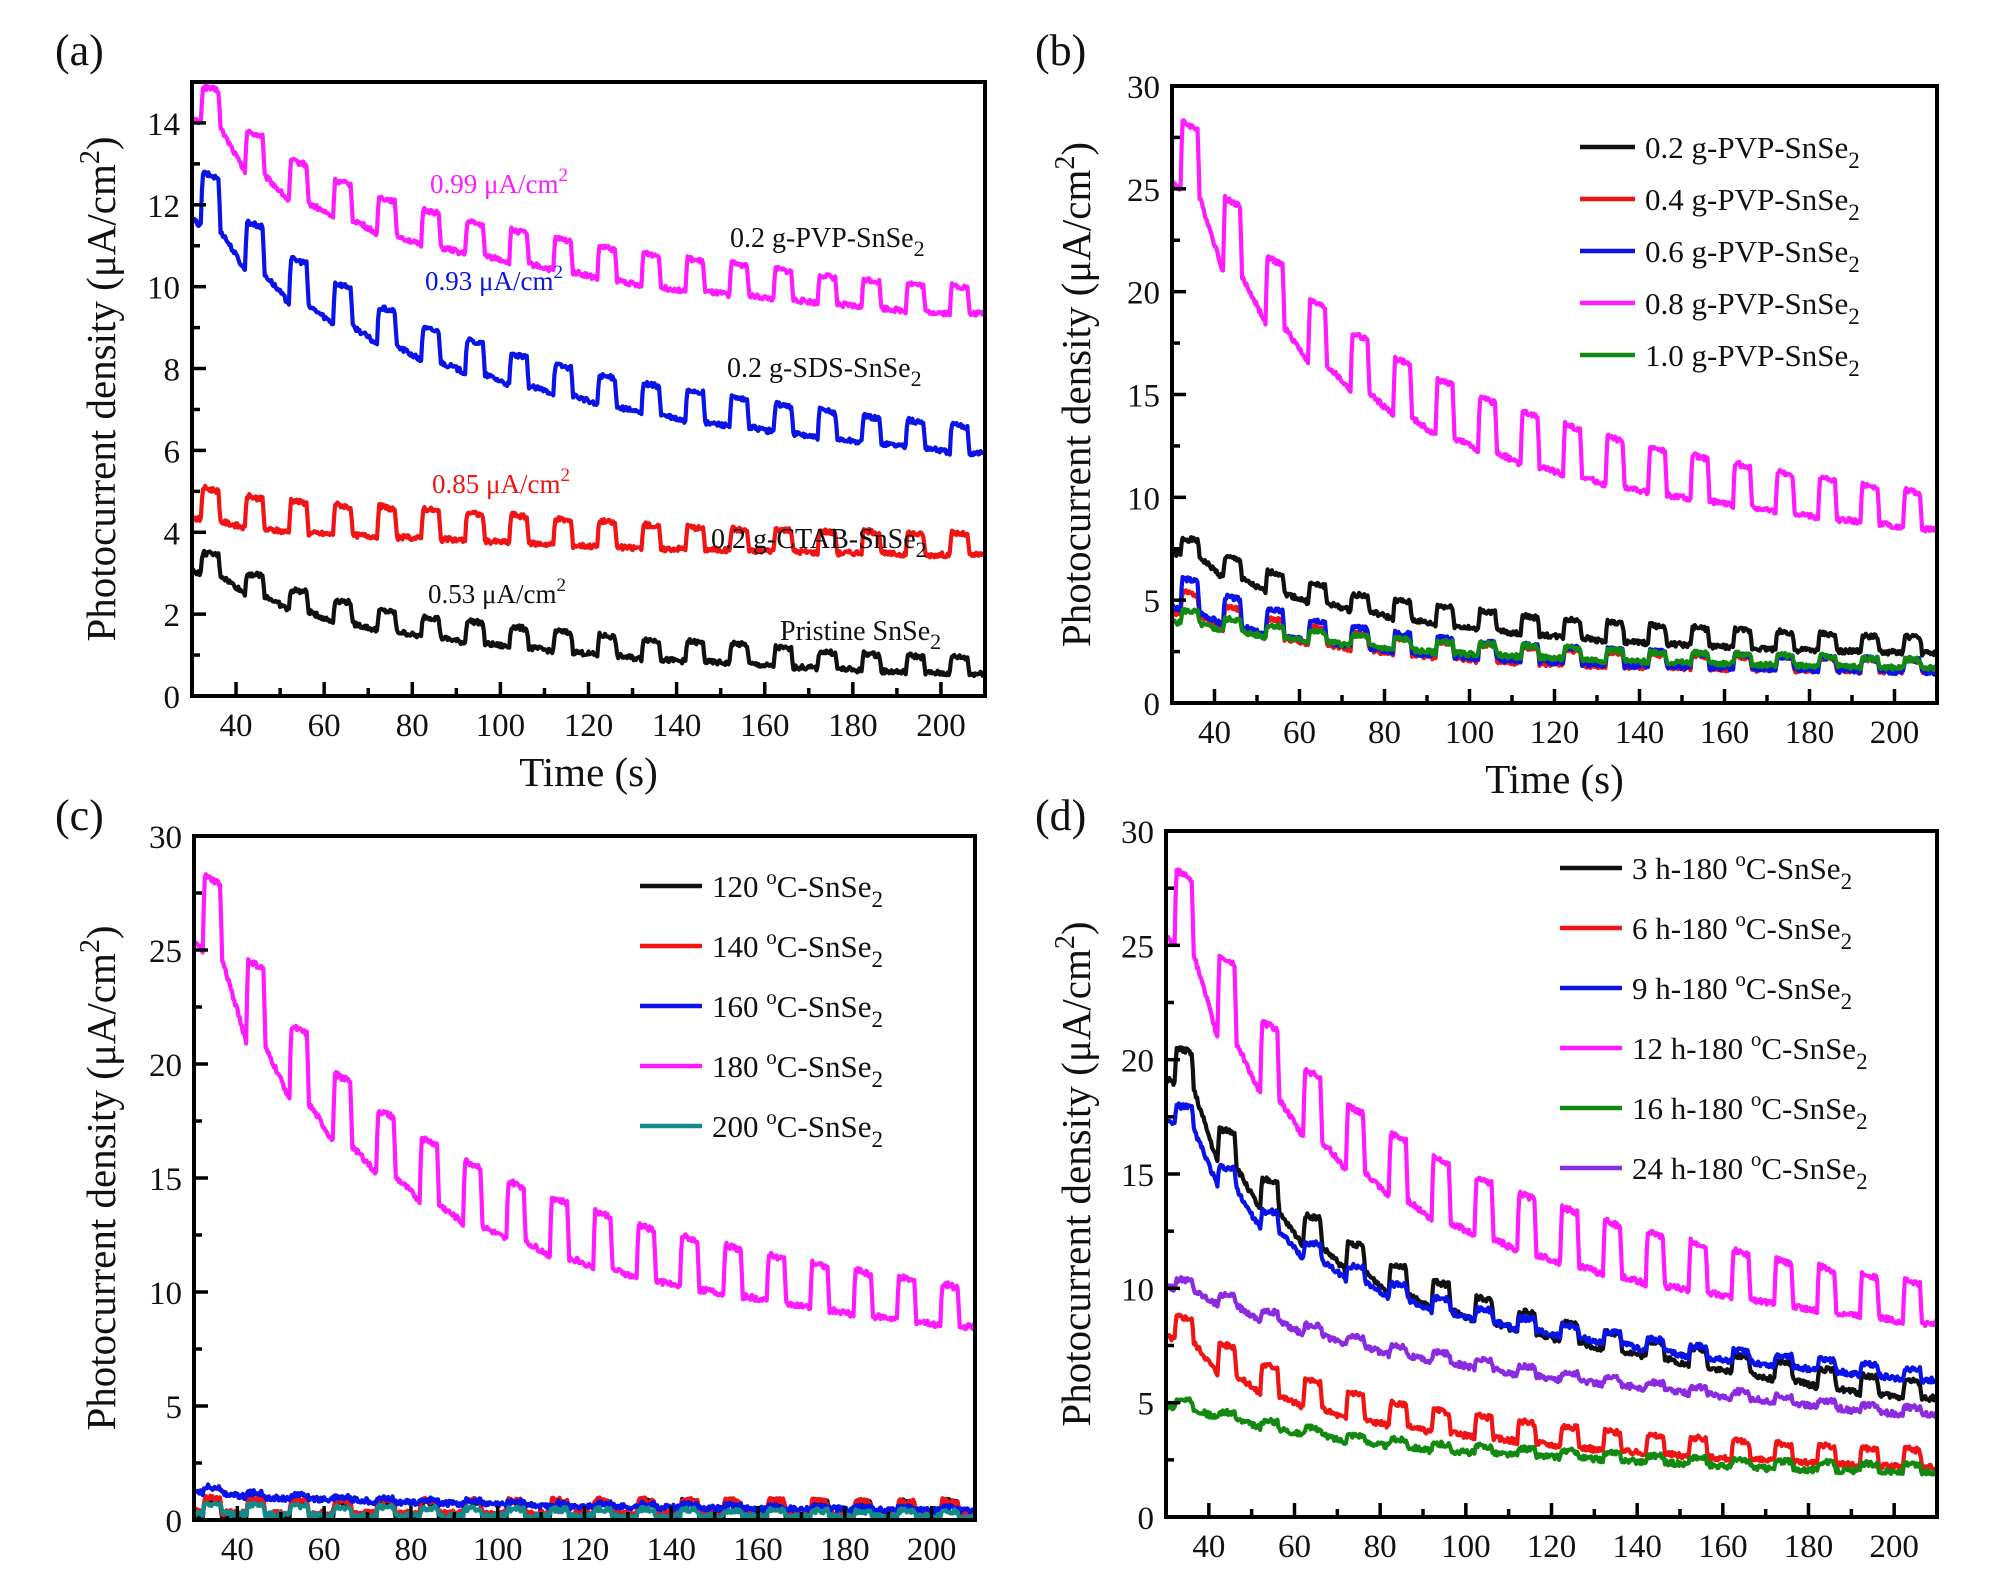  I want to click on annotation-value: 0.85 μA/cm, so click(496, 484).